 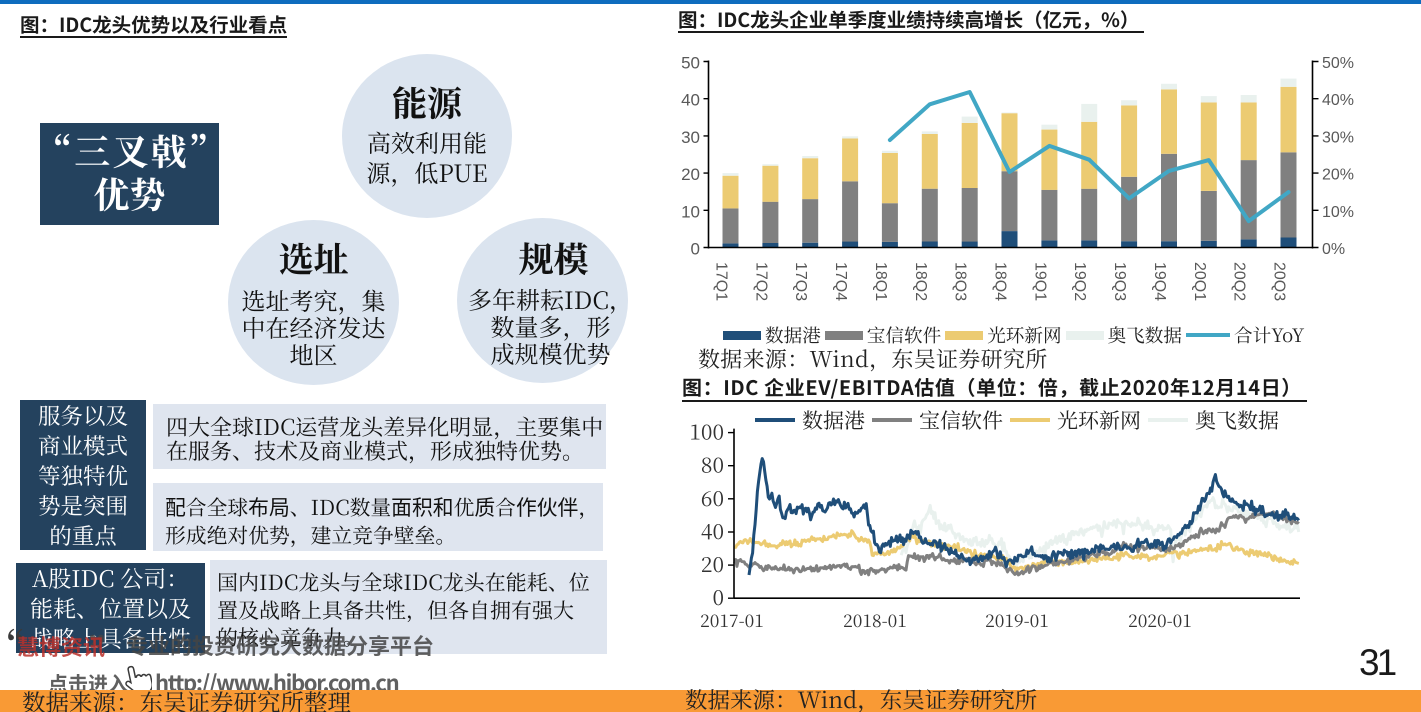 What do you see at coordinates (690, 63) in the screenshot?
I see `svg-text: 50` at bounding box center [690, 63].